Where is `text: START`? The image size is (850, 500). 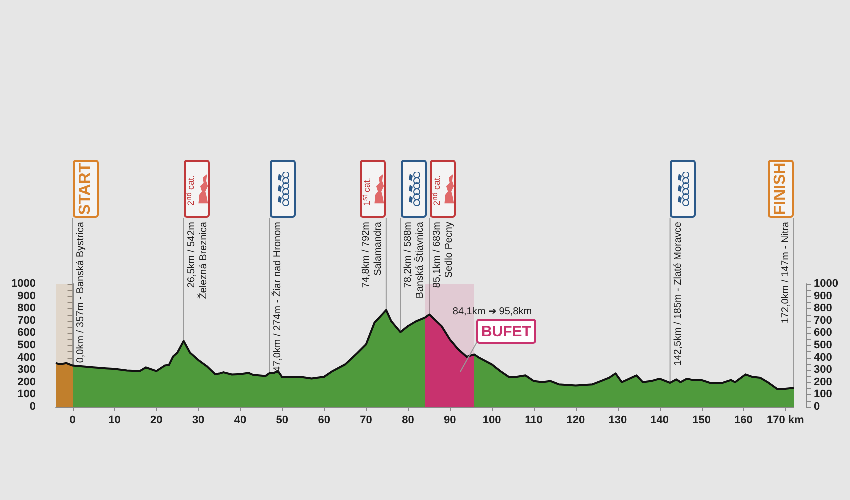
text: START is located at coordinates (85, 189).